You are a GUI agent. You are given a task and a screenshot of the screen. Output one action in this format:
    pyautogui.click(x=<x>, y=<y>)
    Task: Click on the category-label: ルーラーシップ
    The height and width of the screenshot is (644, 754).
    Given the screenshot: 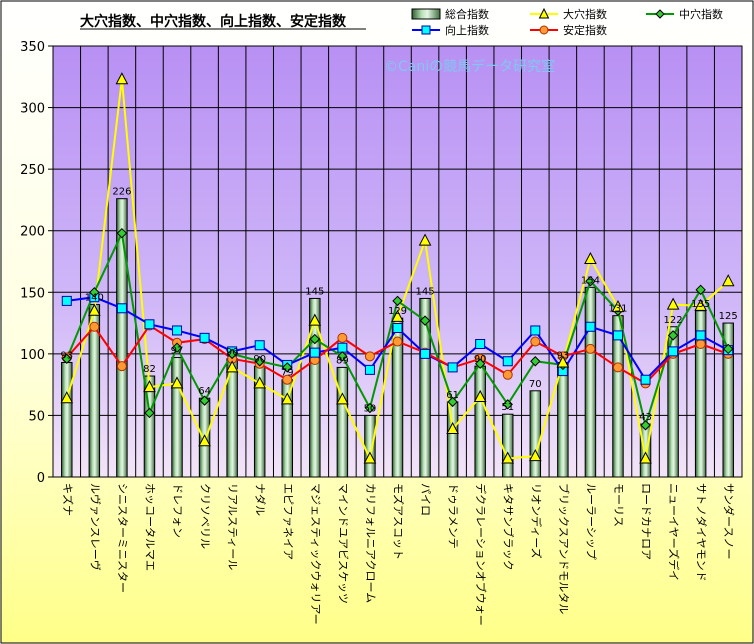 What is the action you would take?
    pyautogui.click(x=590, y=521)
    